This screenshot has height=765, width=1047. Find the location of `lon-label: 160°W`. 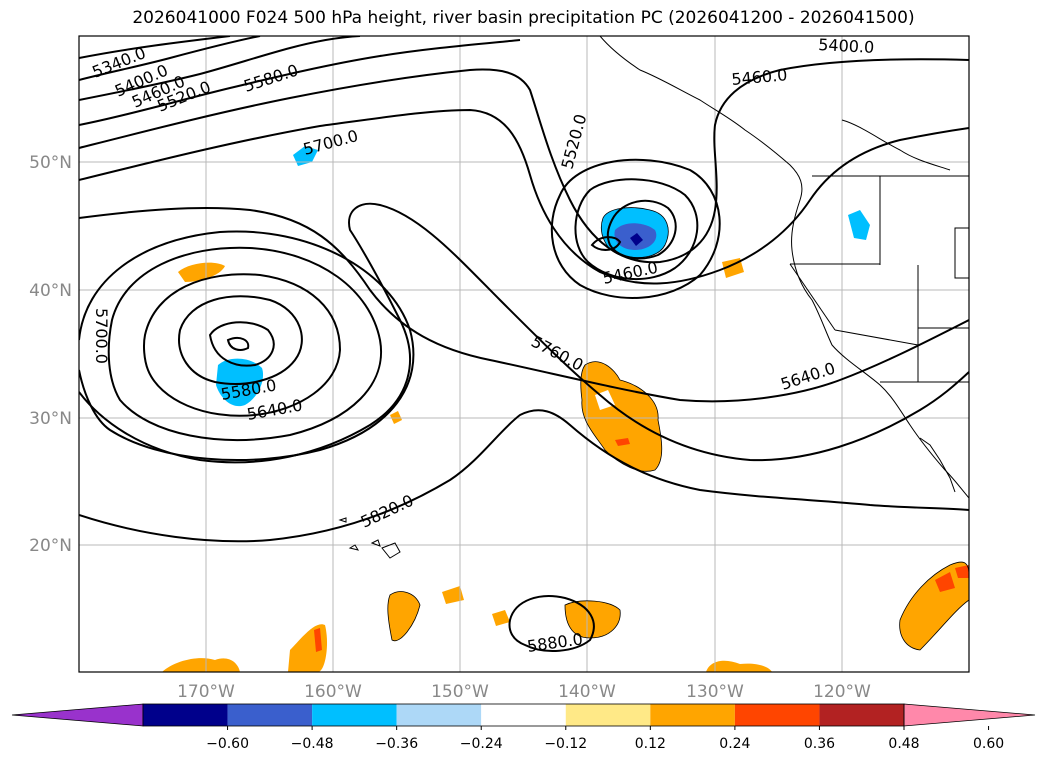

lon-label: 160°W is located at coordinates (333, 692).